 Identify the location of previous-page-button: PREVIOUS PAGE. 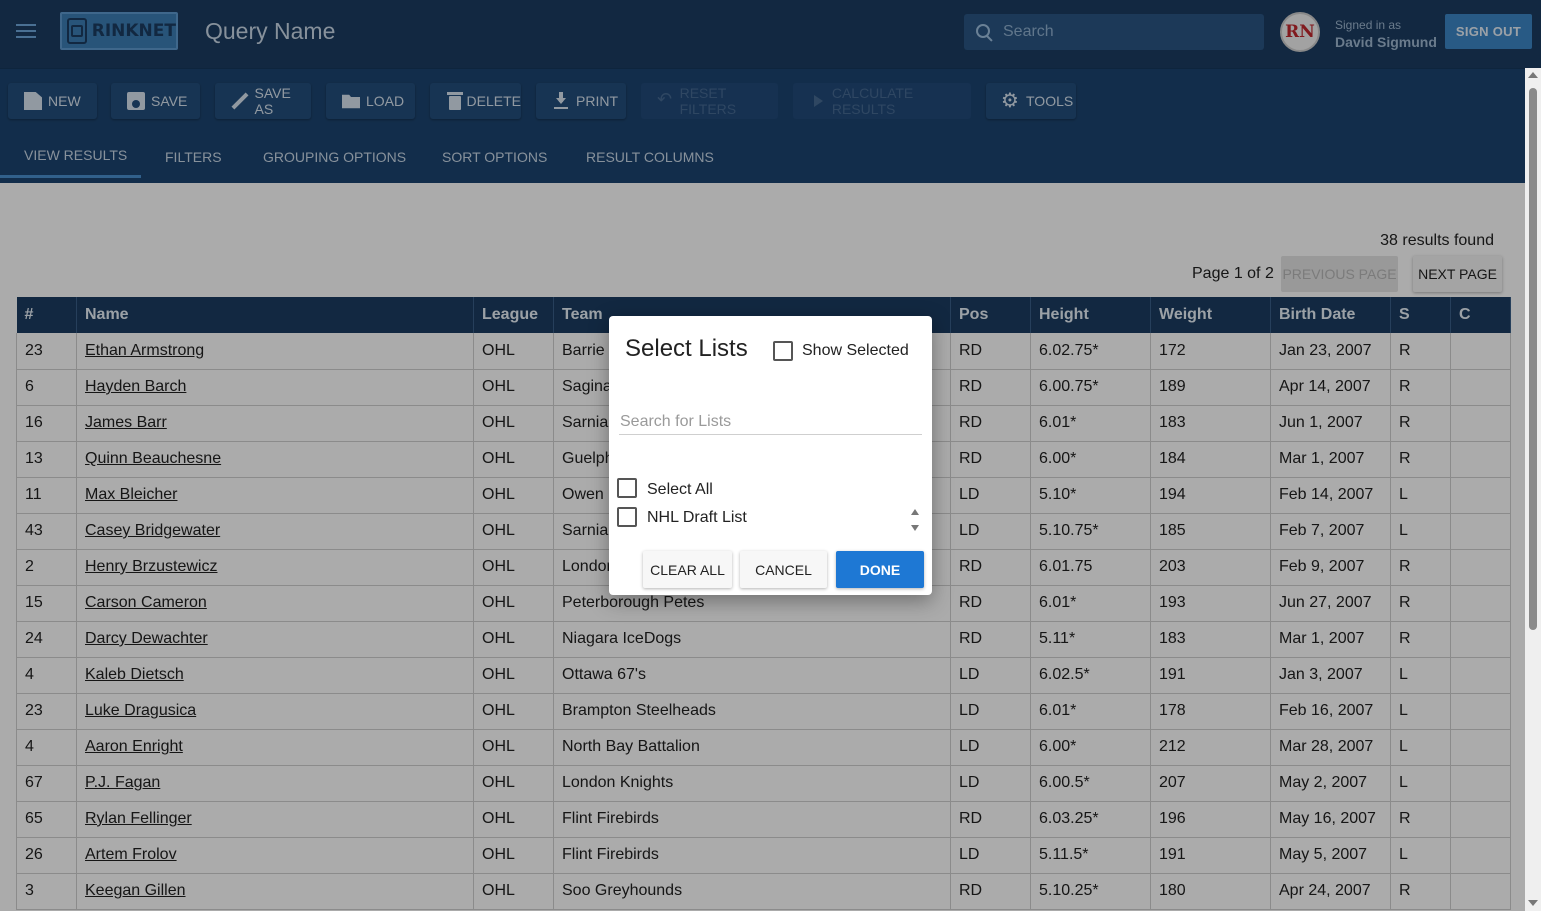
(1339, 274).